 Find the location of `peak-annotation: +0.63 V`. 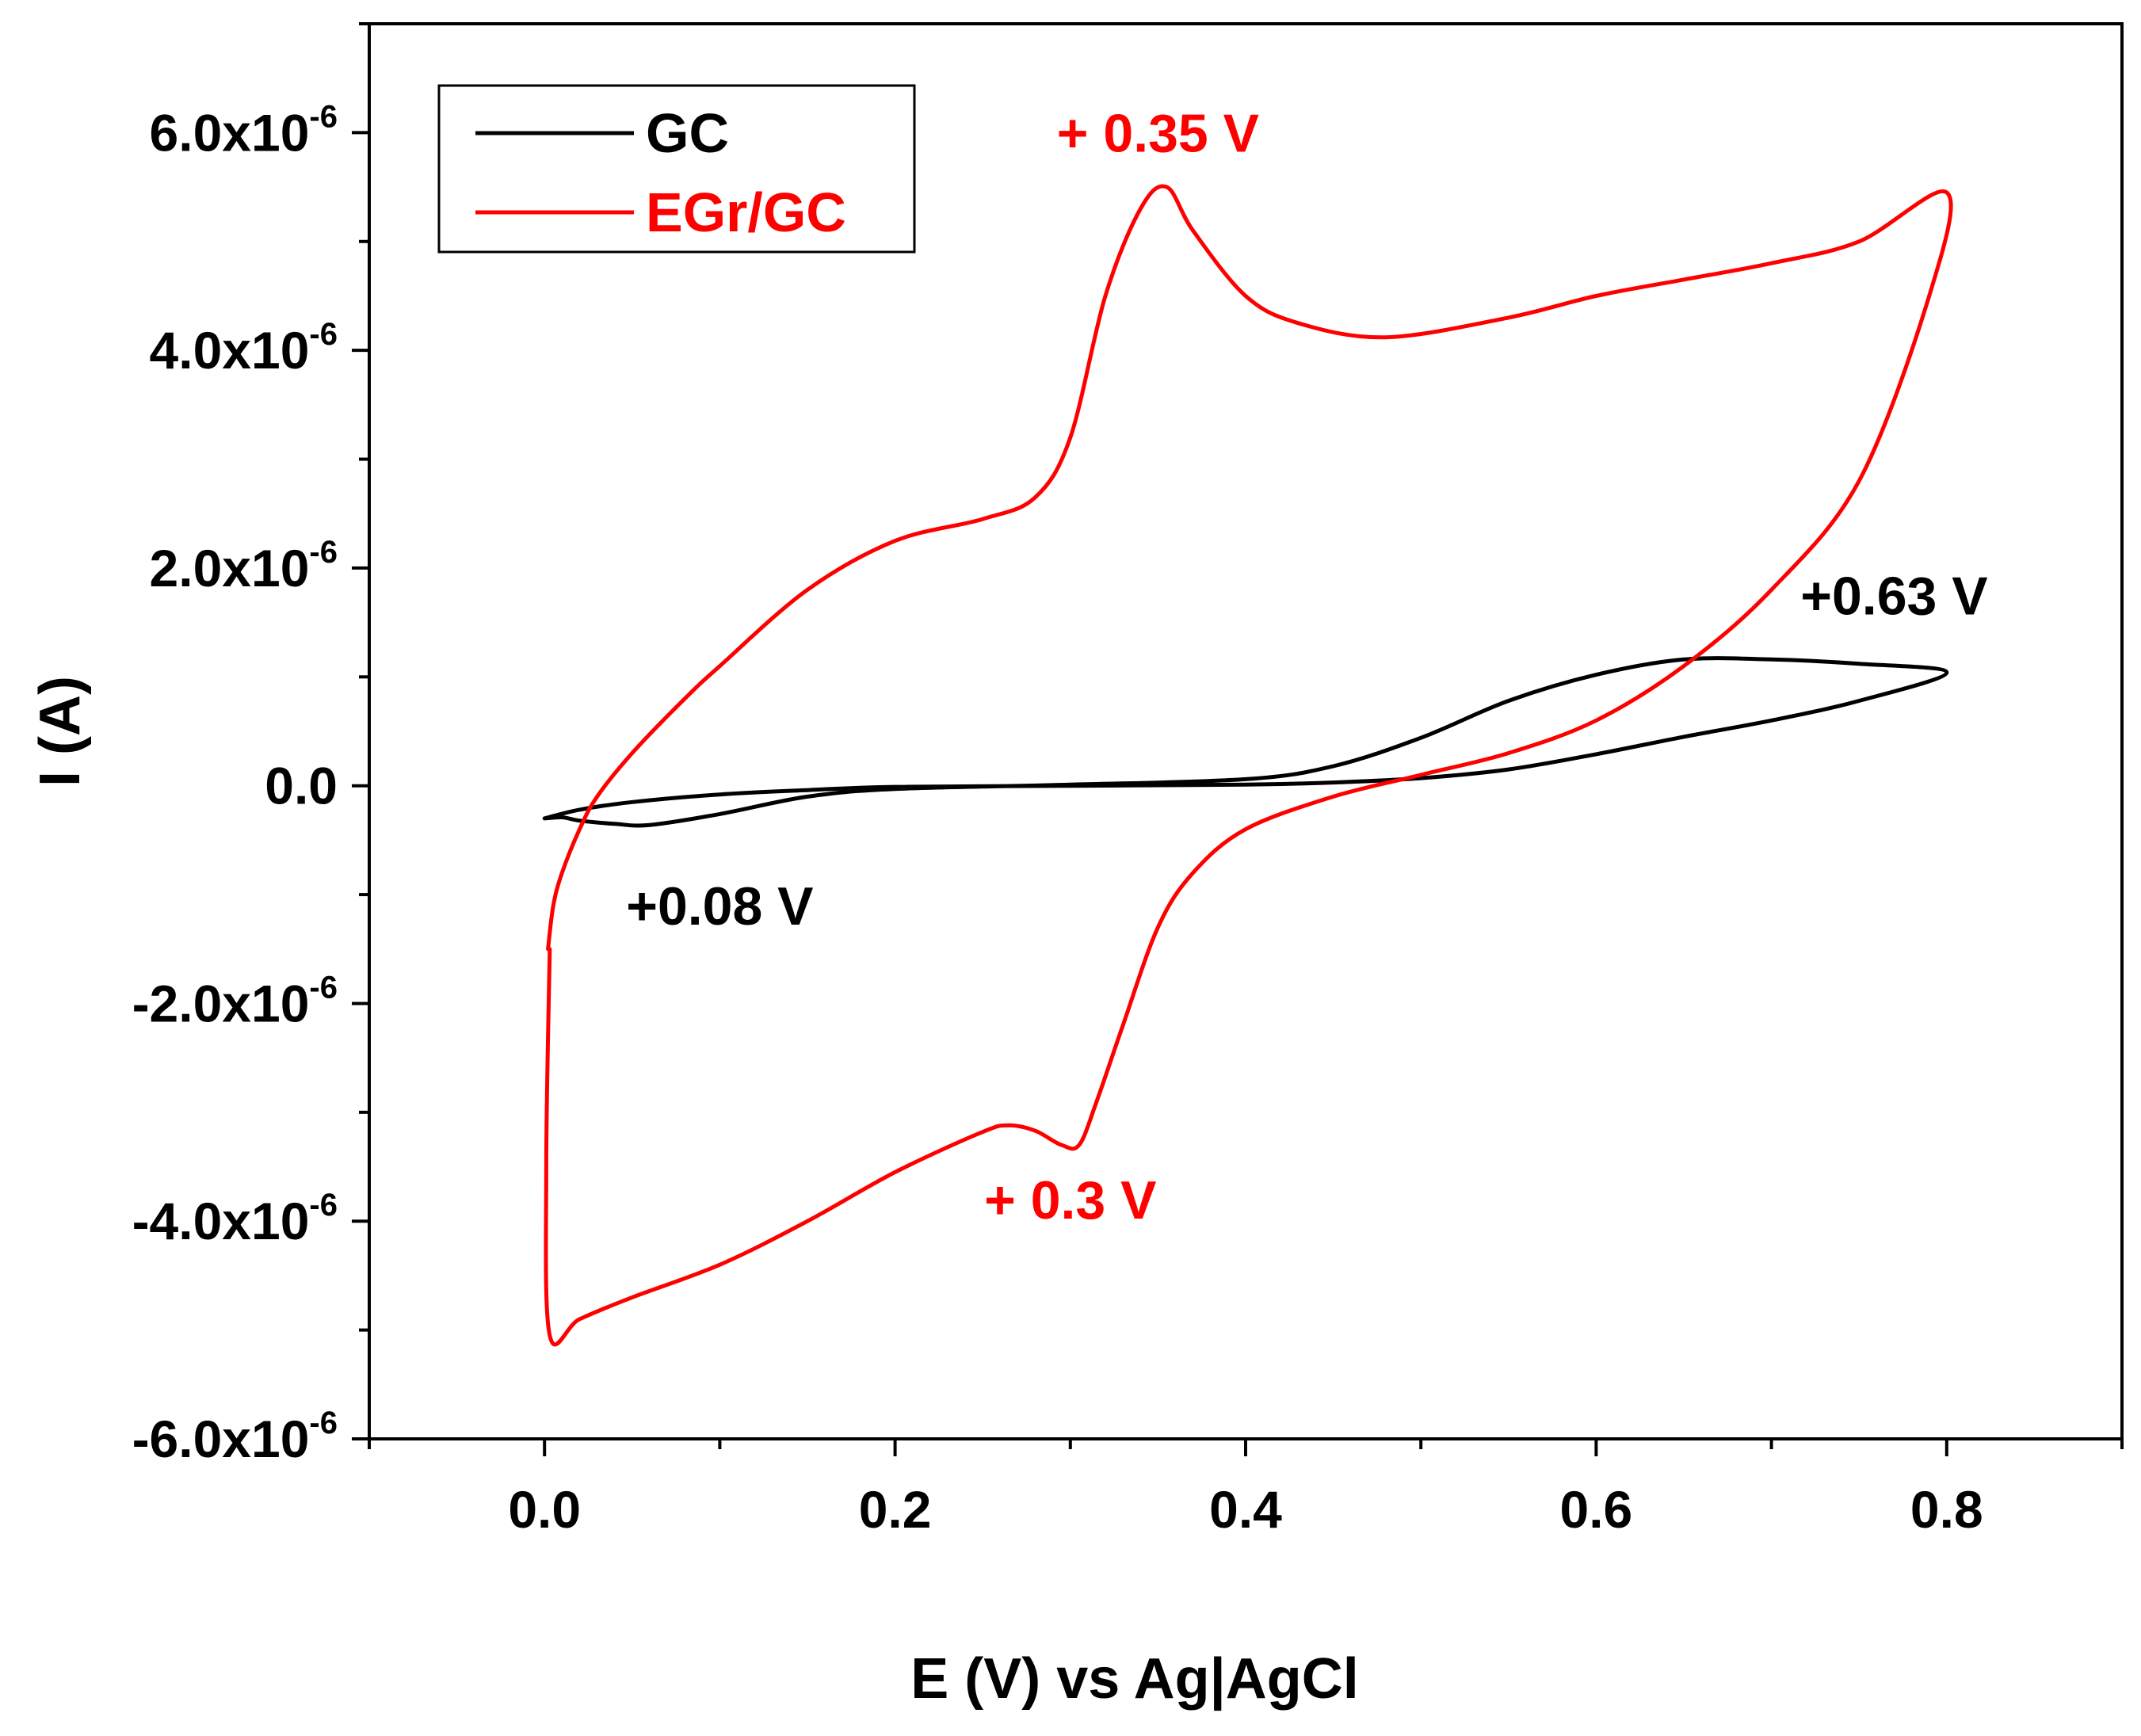

peak-annotation: +0.63 V is located at coordinates (1894, 596).